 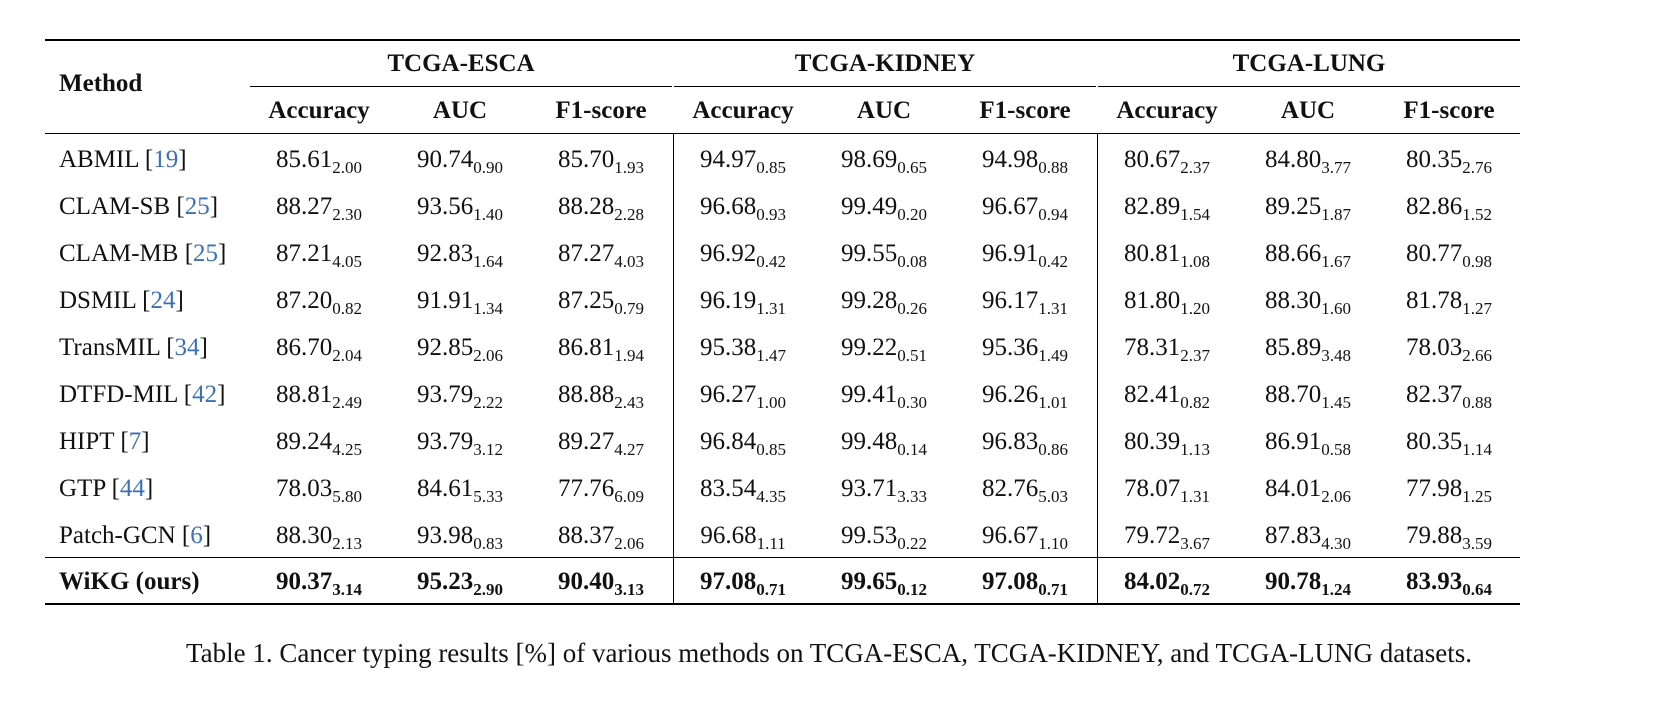 What do you see at coordinates (1336, 214) in the screenshot?
I see `std-value: 1.87` at bounding box center [1336, 214].